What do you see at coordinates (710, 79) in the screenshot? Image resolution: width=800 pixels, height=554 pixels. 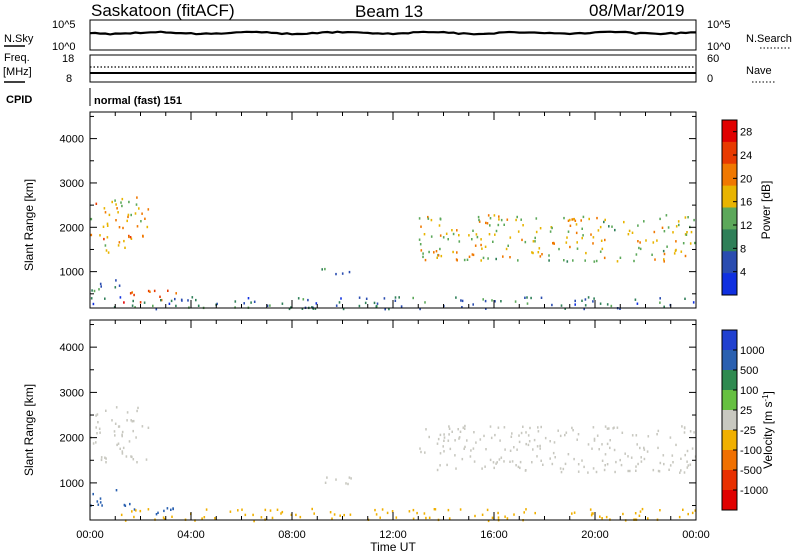 I see `nave-tick-bottom: 0` at bounding box center [710, 79].